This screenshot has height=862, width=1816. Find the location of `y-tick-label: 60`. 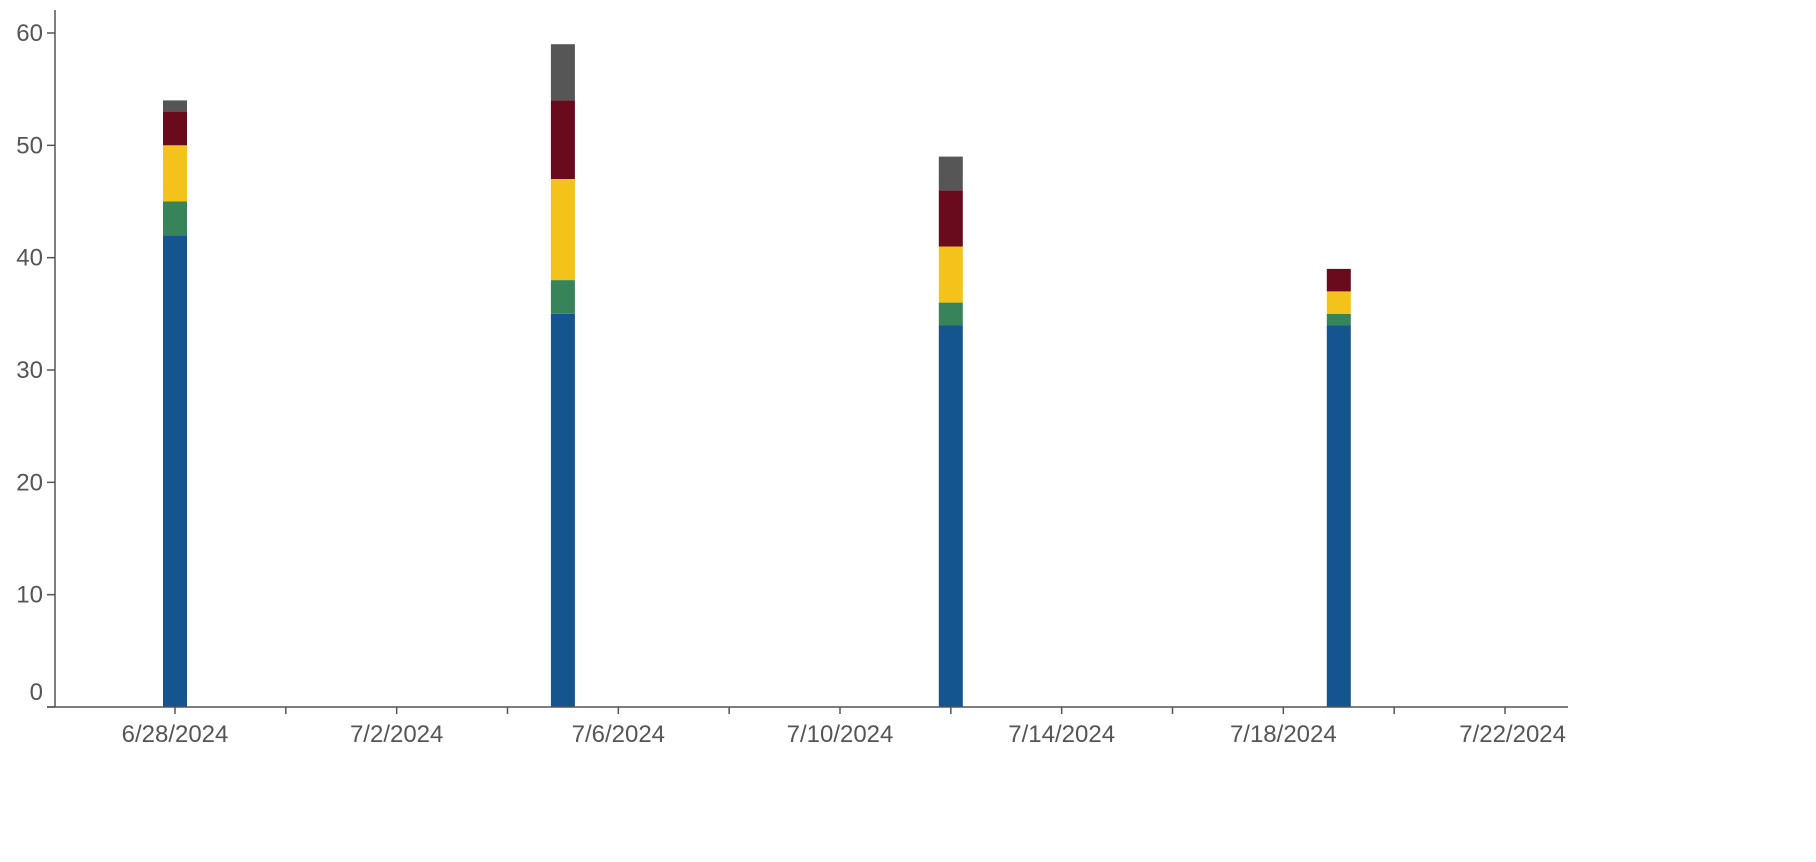

y-tick-label: 60 is located at coordinates (29, 33).